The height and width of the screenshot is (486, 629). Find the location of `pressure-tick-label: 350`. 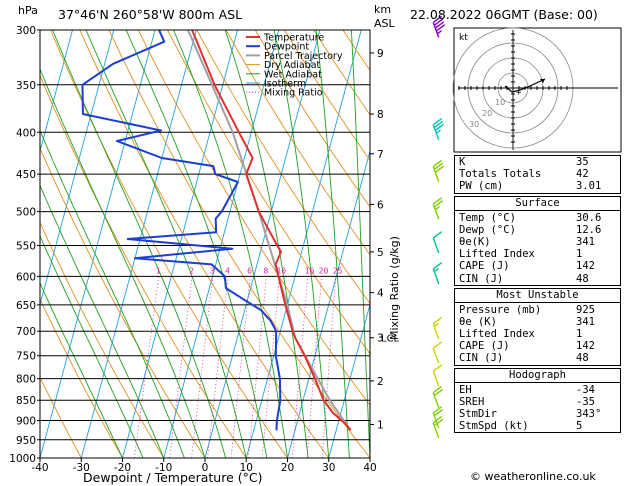

pressure-tick-label: 350 is located at coordinates (26, 86).